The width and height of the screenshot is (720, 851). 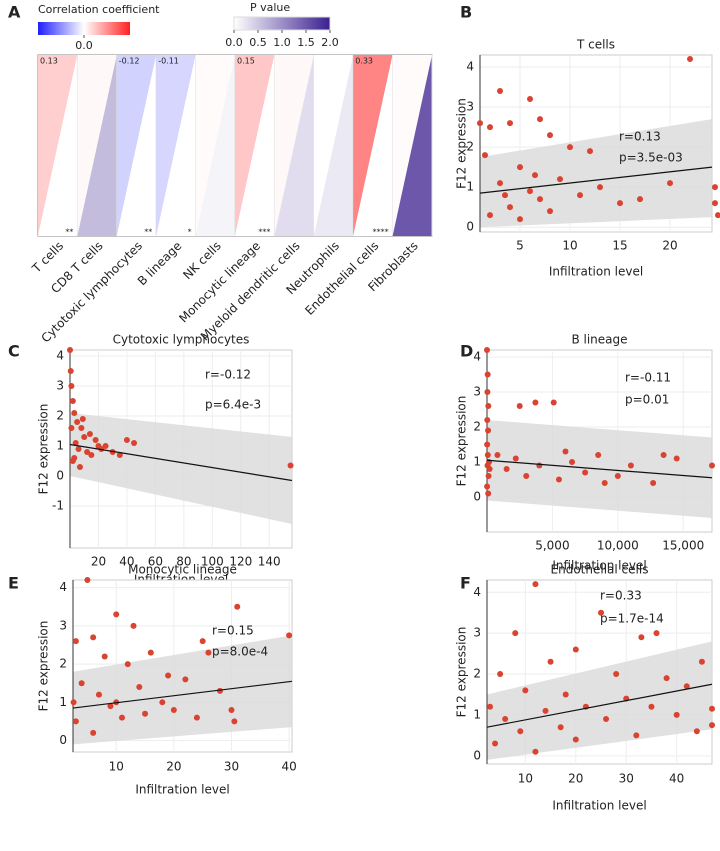 I want to click on colorbar-tick-label: 0.0, so click(x=84, y=45).